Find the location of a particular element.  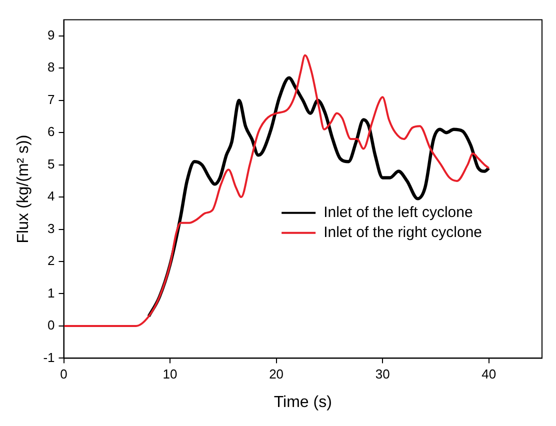

x-axis-title: Time (s) is located at coordinates (303, 402).